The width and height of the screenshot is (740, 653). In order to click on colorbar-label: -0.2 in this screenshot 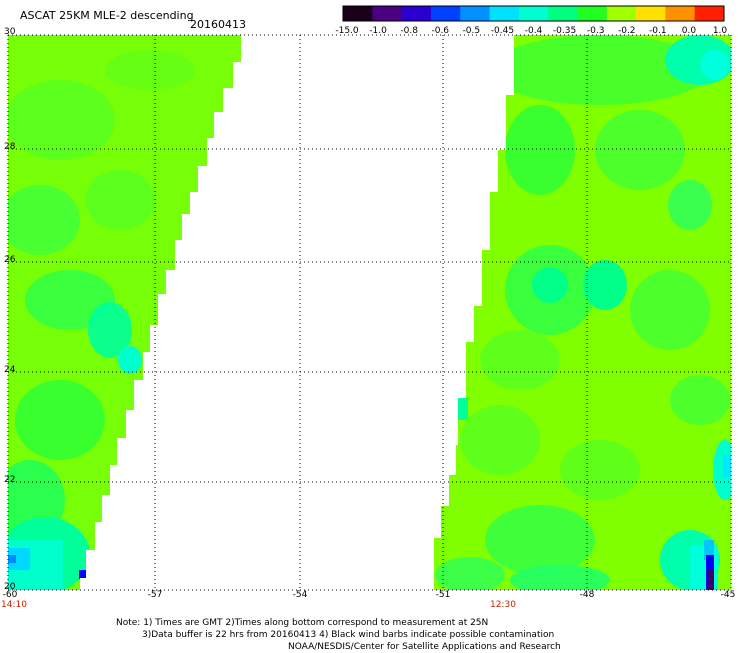, I will do `click(626, 31)`.